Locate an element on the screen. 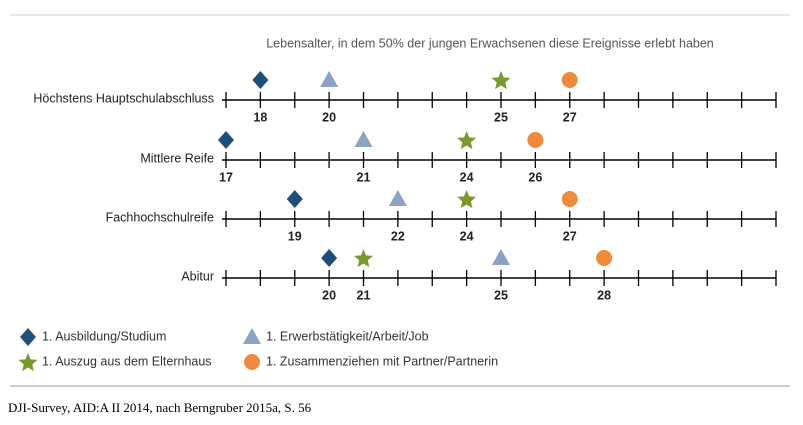  row-label: Mittlere Reife is located at coordinates (177, 158).